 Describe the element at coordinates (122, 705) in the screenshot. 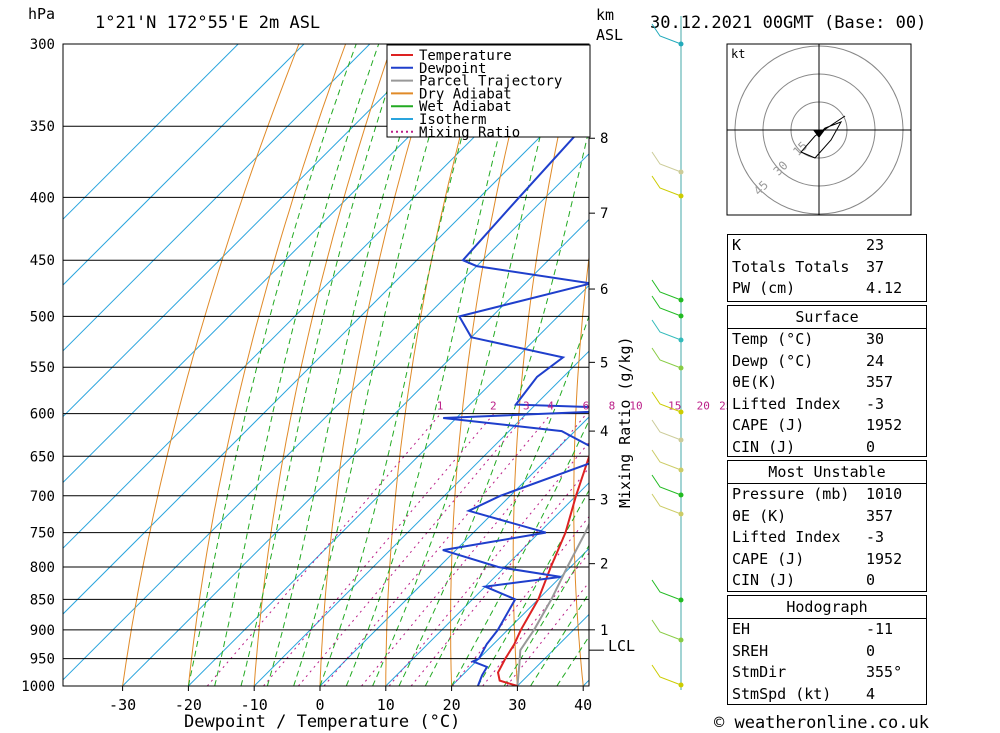

I see `temp-tick-label: -30` at that location.